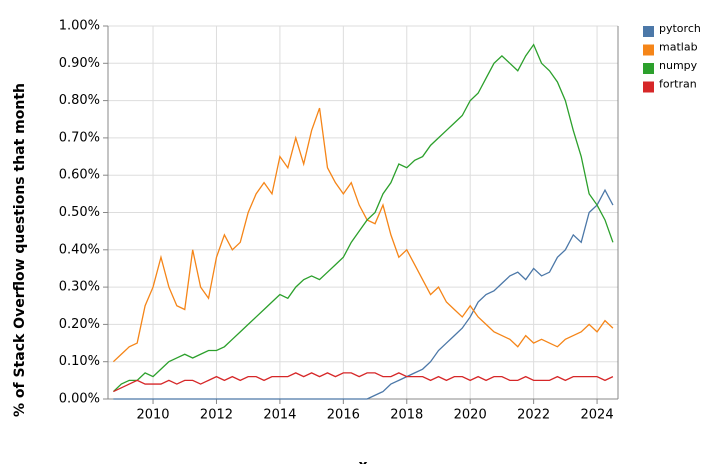  What do you see at coordinates (79, 287) in the screenshot?
I see `y-tick-label: 0.30%` at bounding box center [79, 287].